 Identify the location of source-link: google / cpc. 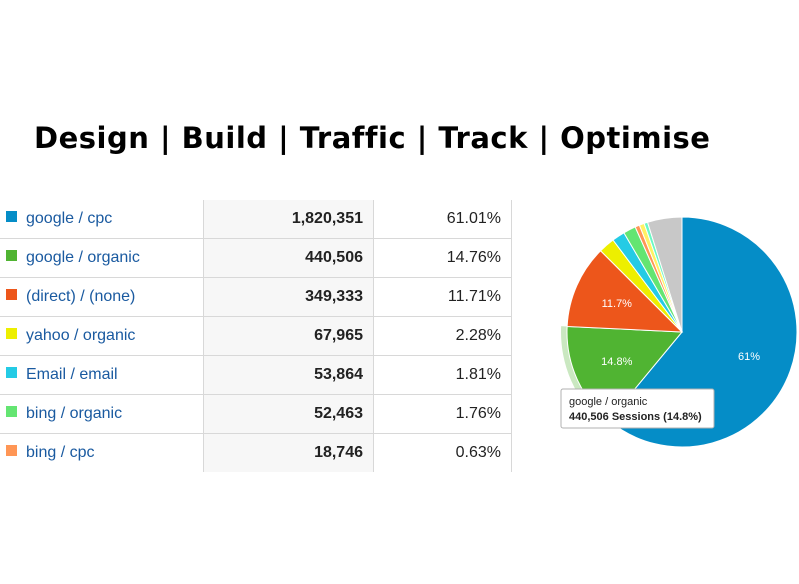
(69, 218).